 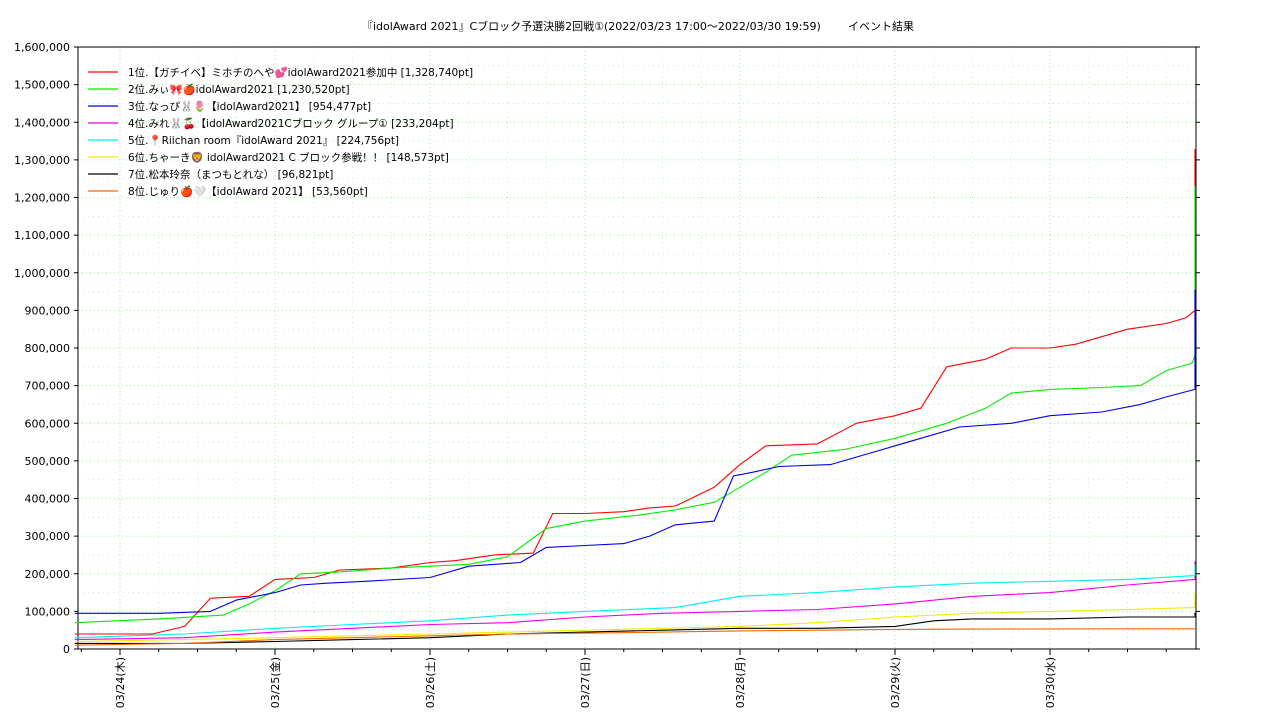 What do you see at coordinates (120, 682) in the screenshot?
I see `x-tick-label: 03/24(木)` at bounding box center [120, 682].